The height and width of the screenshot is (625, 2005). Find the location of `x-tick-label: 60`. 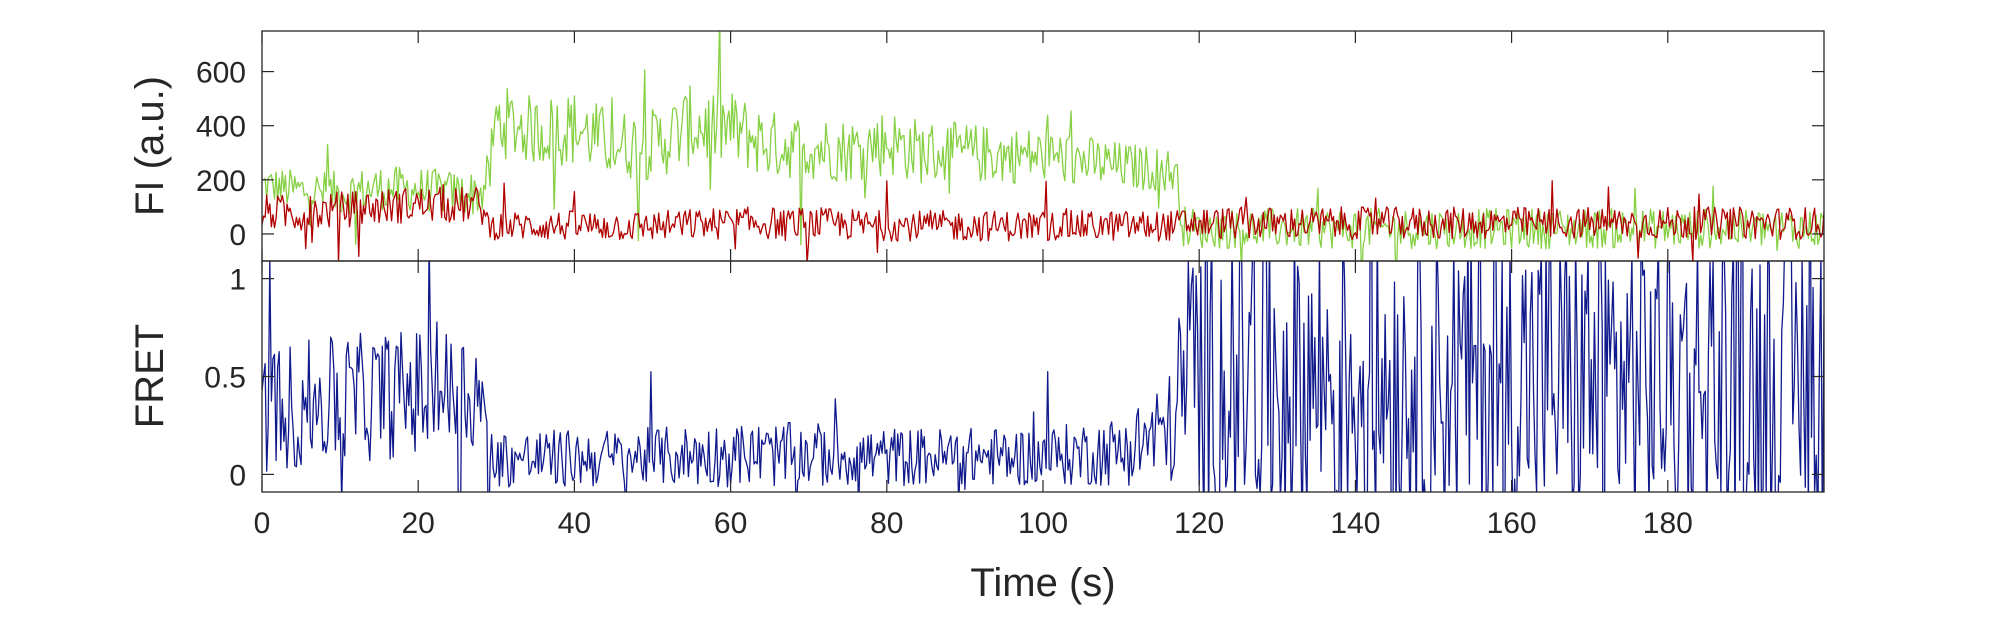

x-tick-label: 60 is located at coordinates (730, 523).